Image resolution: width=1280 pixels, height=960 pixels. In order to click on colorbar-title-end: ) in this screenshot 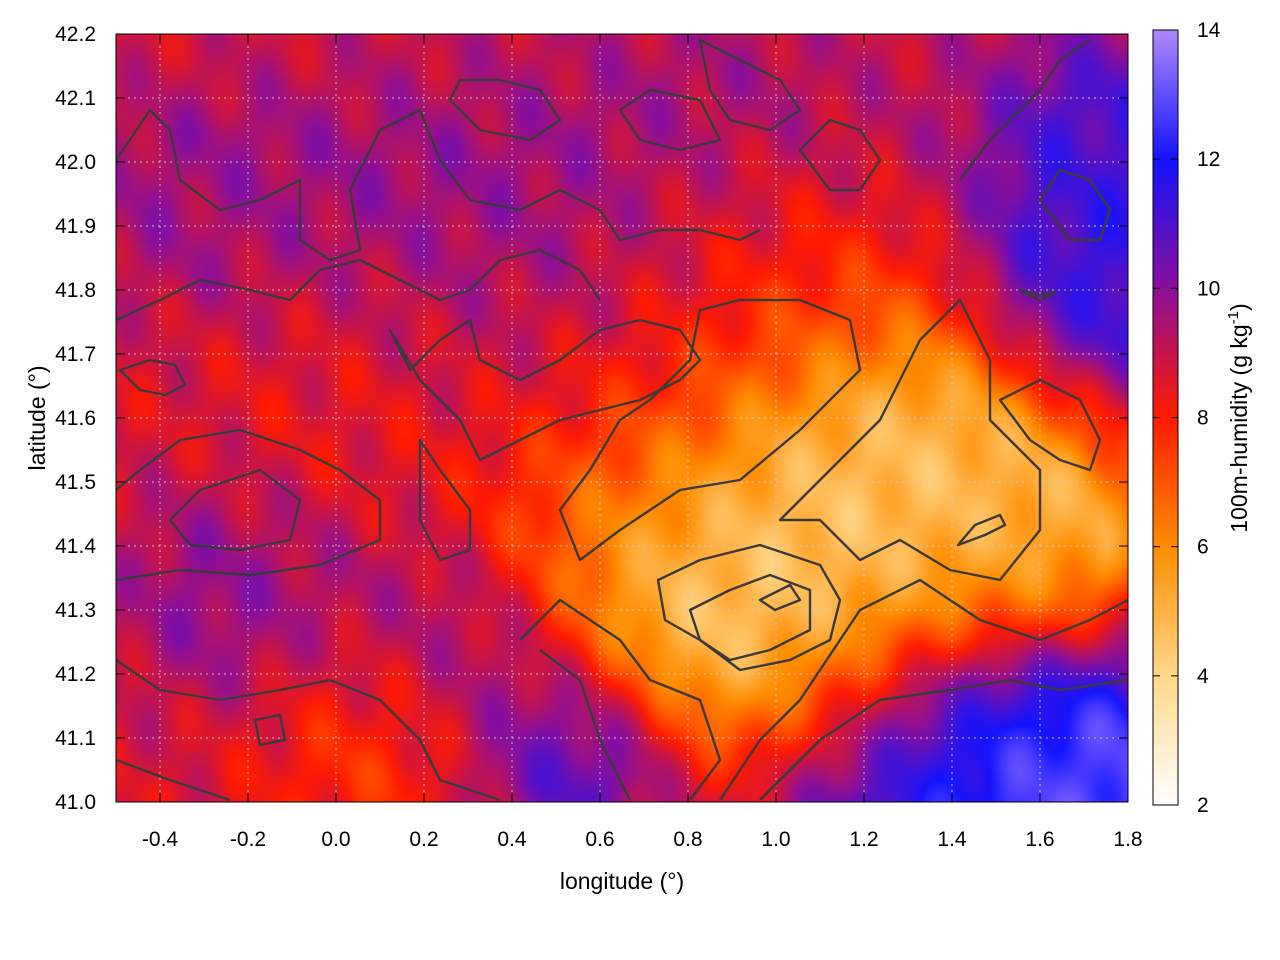, I will do `click(1239, 307)`.